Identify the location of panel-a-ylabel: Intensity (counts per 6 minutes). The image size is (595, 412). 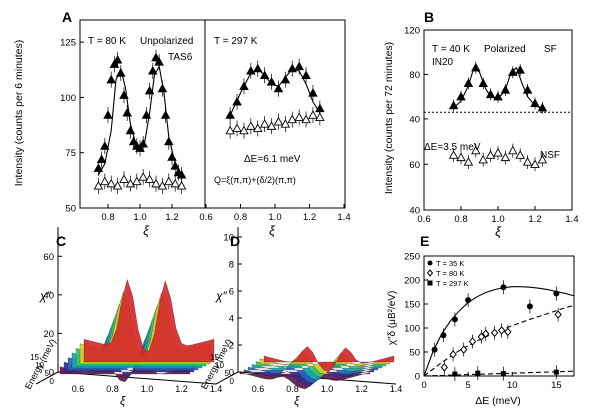
(19, 113).